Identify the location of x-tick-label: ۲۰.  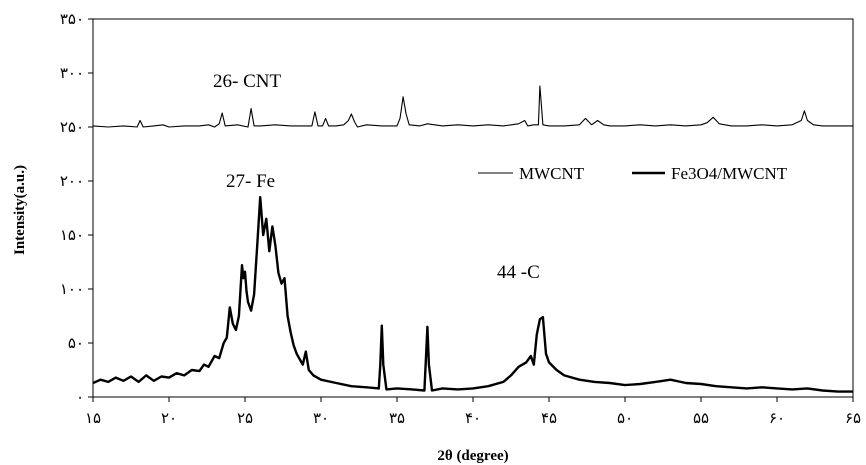
(169, 418).